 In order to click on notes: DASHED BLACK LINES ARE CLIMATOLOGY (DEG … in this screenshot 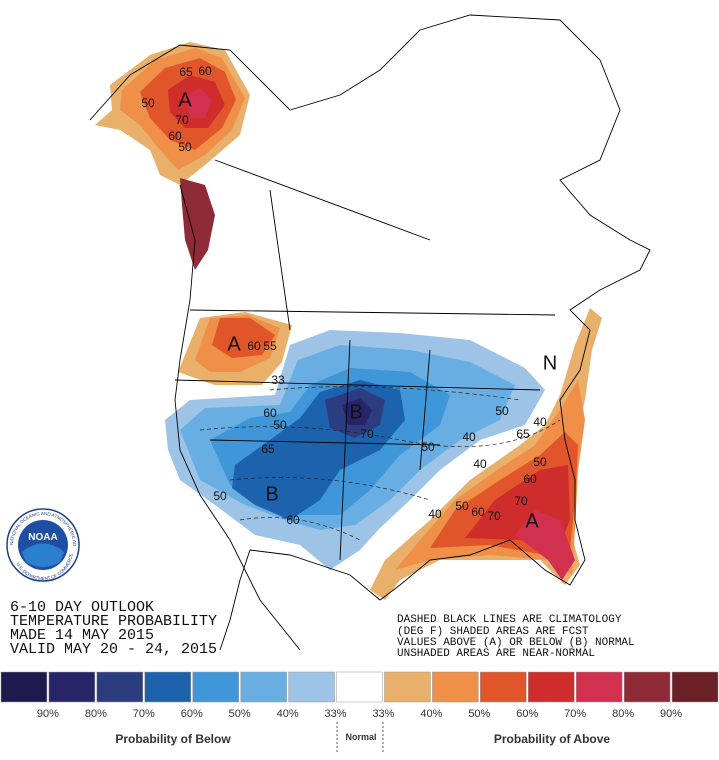, I will do `click(516, 637)`.